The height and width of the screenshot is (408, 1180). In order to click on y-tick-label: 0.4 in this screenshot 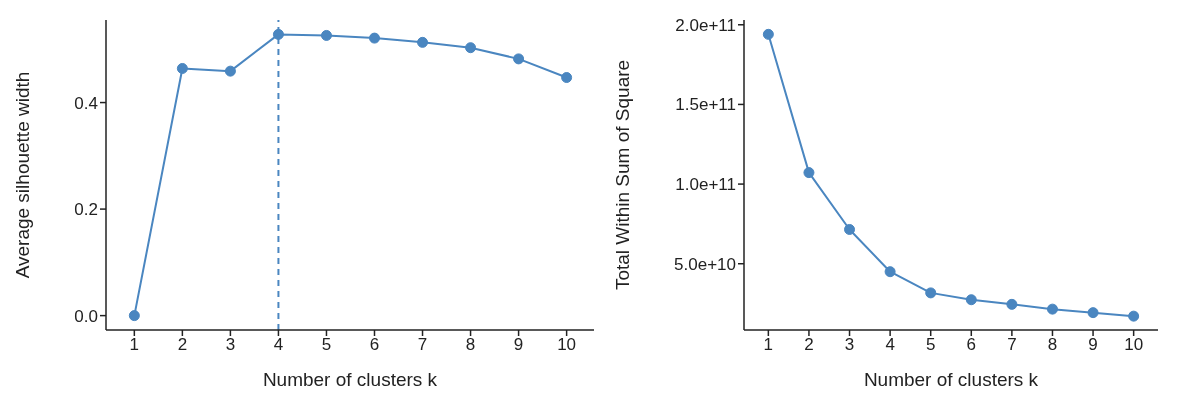, I will do `click(86, 103)`.